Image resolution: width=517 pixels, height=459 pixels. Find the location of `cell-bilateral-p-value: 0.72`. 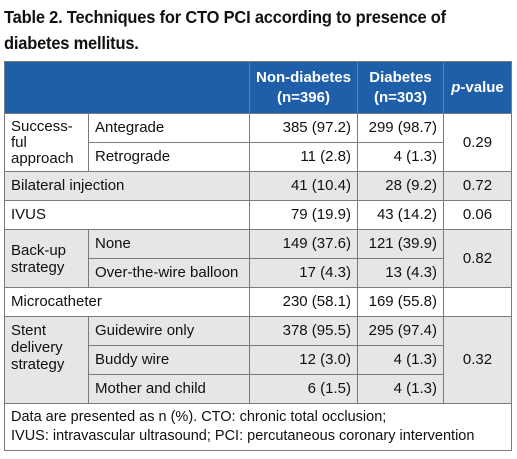

cell-bilateral-p-value: 0.72 is located at coordinates (477, 186).